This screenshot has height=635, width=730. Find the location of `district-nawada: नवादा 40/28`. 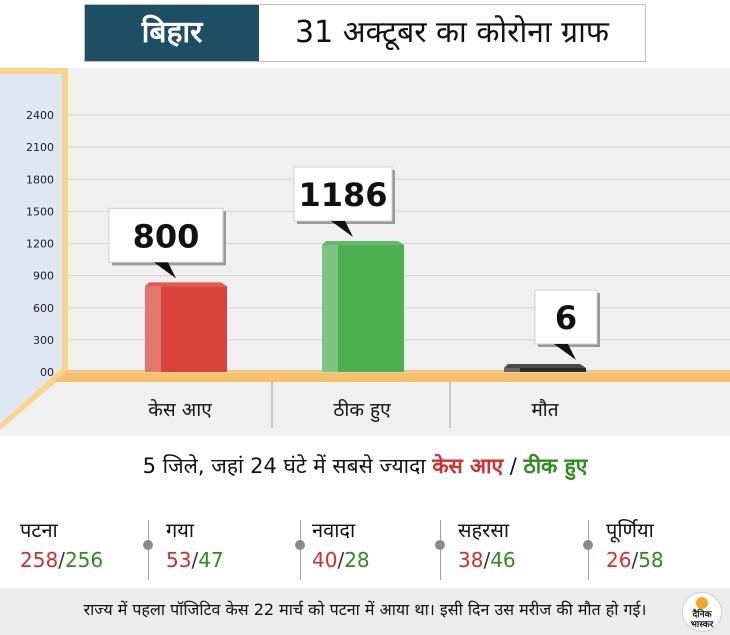

district-nawada: नवादा 40/28 is located at coordinates (341, 545).